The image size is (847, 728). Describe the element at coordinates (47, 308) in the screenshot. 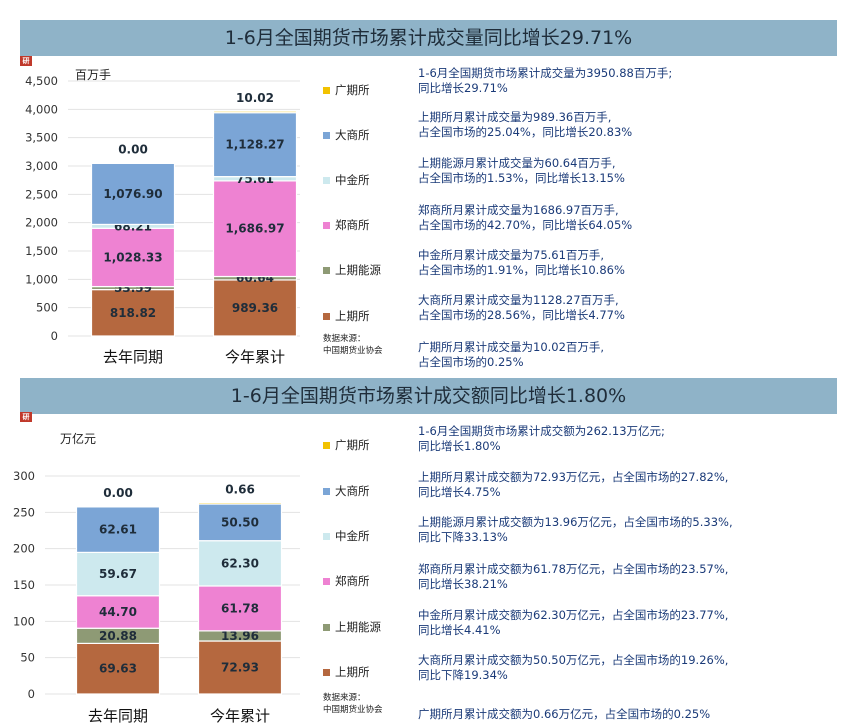

I see `y-tick-label: 500` at that location.